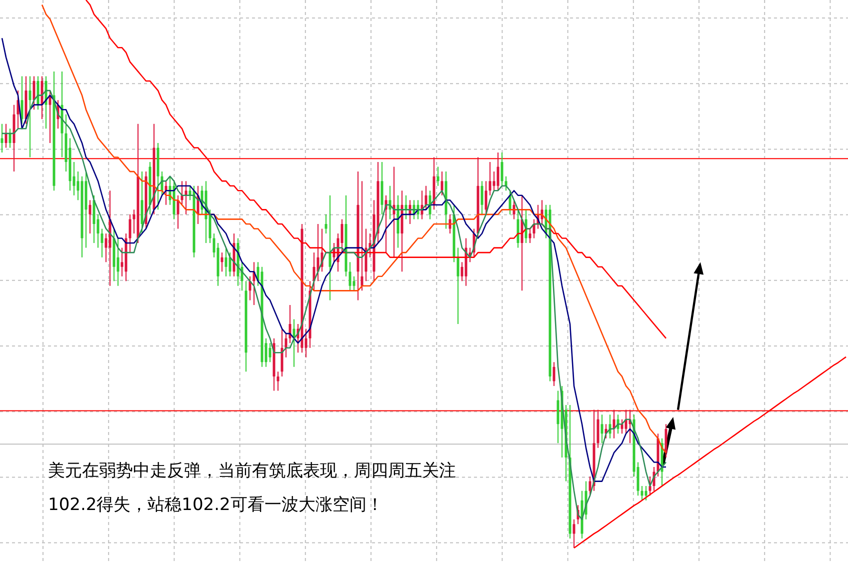 This screenshot has width=848, height=562. Describe the element at coordinates (252, 488) in the screenshot. I see `annotation: 美元在弱势中走反弹，当前有筑底表现，周四周五关注102.2得失，站稳102.2可看一波大涨空间！` at that location.